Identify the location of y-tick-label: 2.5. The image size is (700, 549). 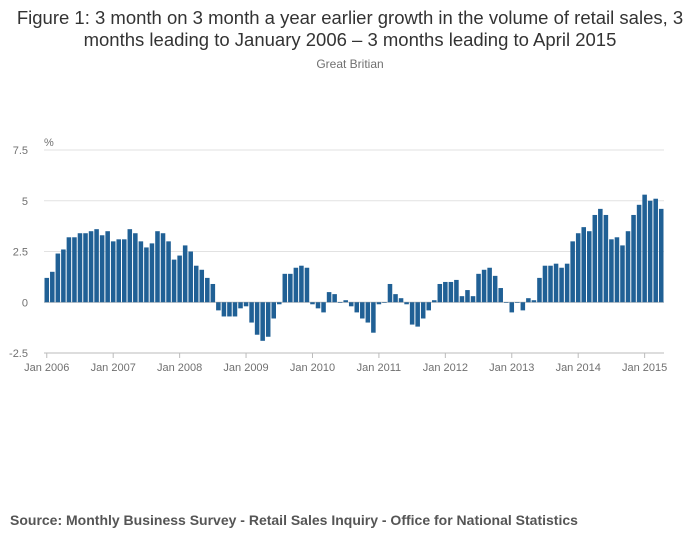
(20, 253).